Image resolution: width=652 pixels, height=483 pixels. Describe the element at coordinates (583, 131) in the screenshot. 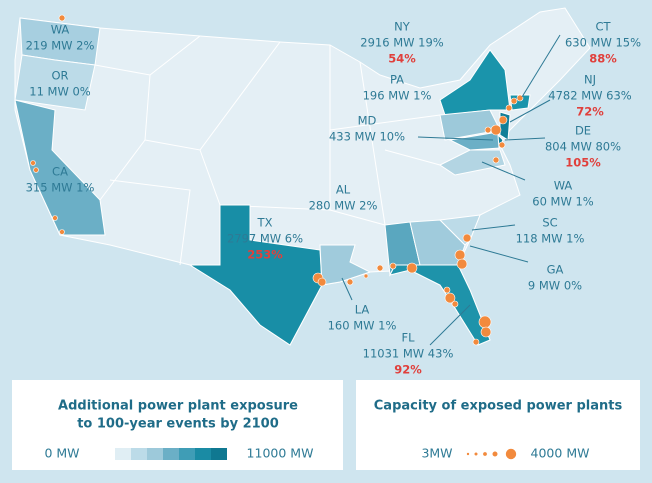

I see `state-name: DE` at that location.